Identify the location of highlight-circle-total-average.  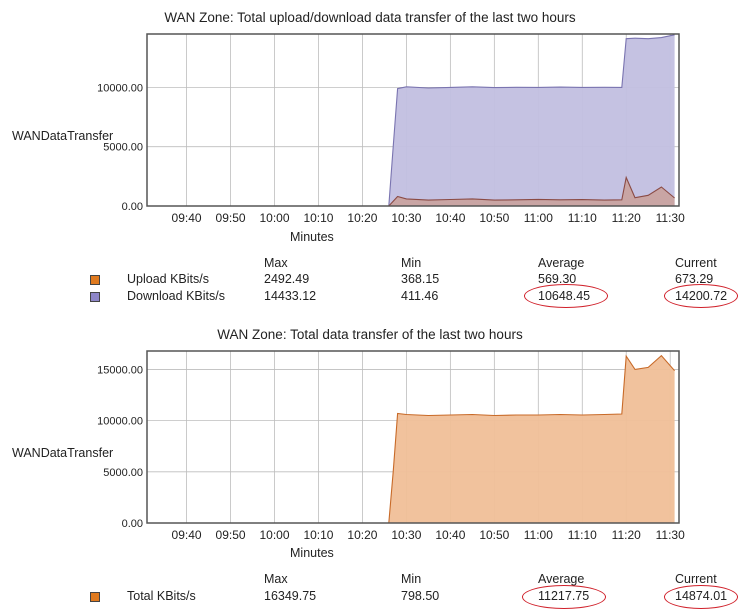
(564, 597).